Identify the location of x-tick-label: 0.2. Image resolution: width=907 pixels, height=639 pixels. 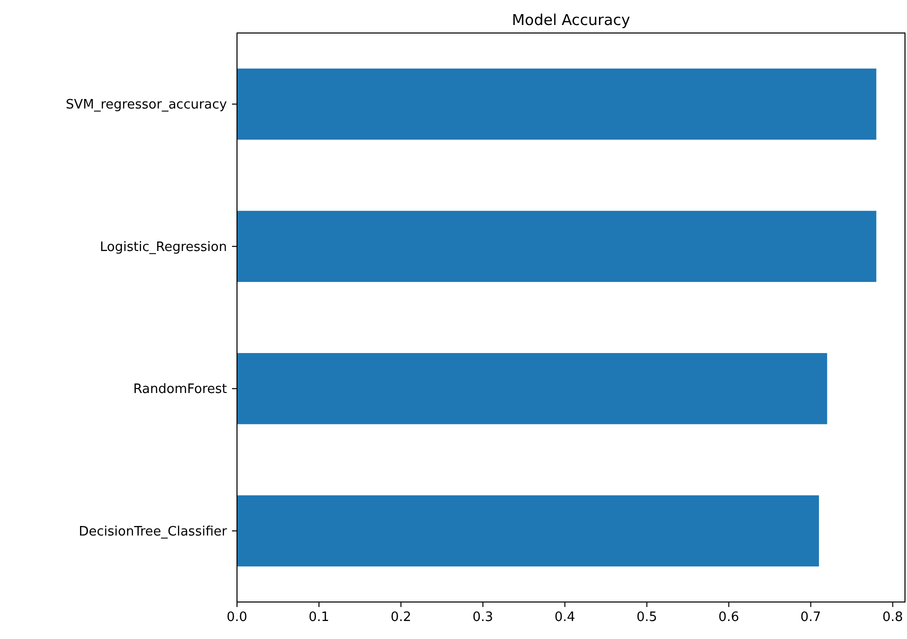
(401, 617).